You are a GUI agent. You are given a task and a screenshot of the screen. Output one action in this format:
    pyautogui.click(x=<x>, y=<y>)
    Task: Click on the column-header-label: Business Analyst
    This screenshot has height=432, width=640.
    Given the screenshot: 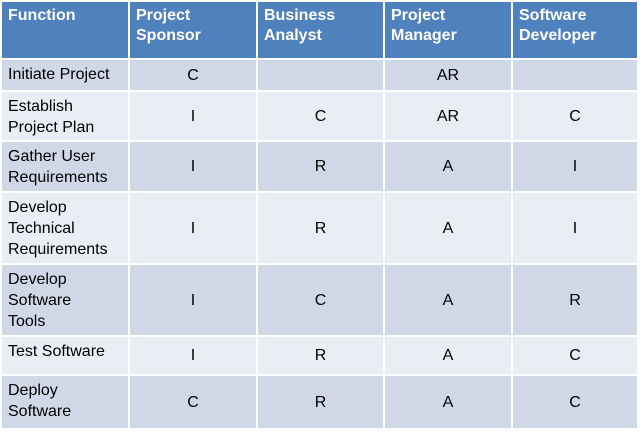 What is the action you would take?
    pyautogui.click(x=300, y=25)
    